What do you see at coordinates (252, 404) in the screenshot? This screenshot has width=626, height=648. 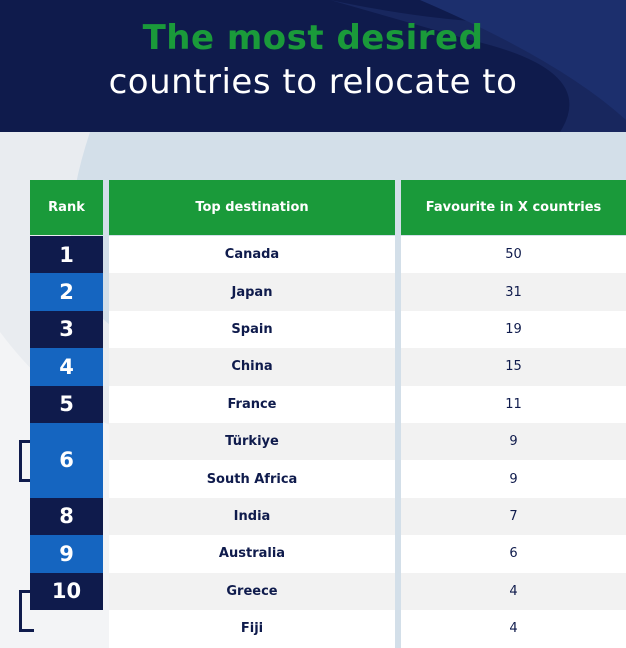 I see `country-cell: France` at bounding box center [252, 404].